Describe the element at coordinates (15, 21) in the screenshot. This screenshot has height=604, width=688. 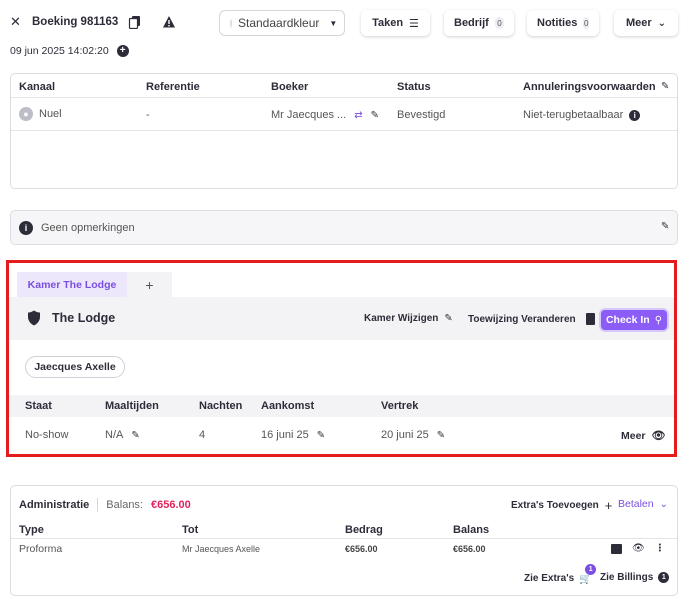
I see `close-icon: ✕` at that location.